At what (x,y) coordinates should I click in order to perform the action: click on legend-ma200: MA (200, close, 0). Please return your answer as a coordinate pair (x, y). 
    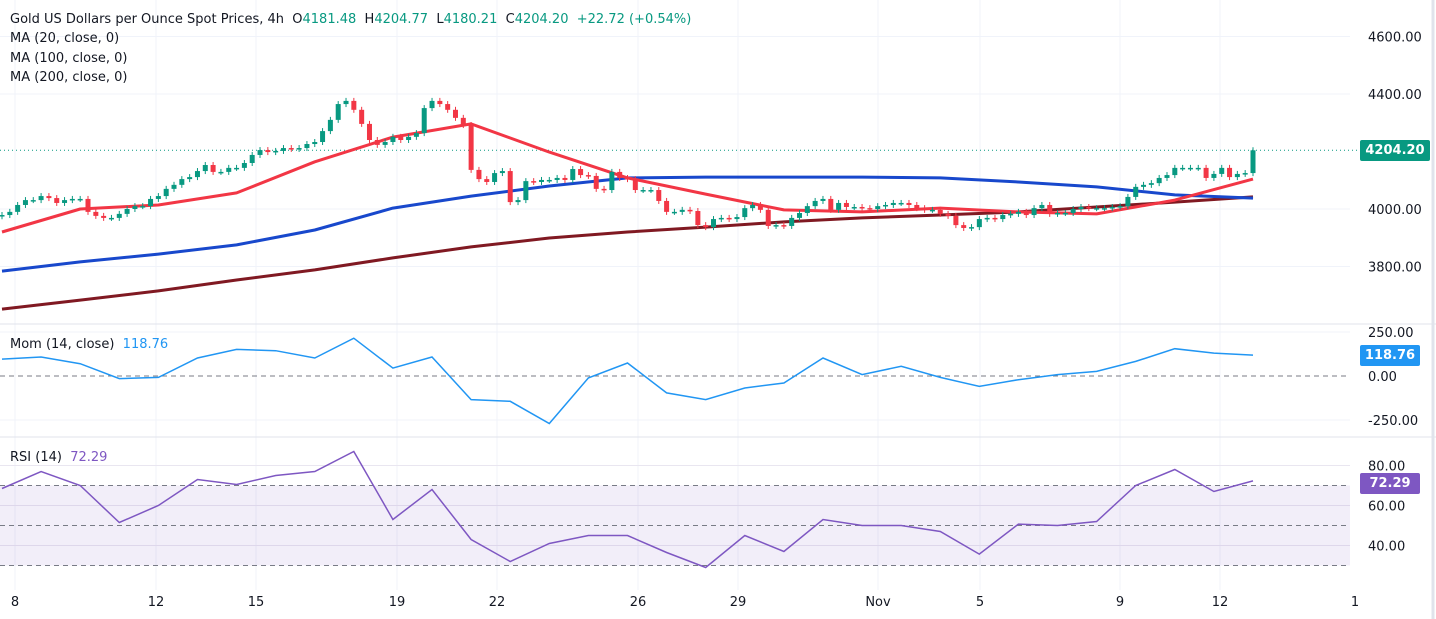
    Looking at the image, I should click on (69, 77).